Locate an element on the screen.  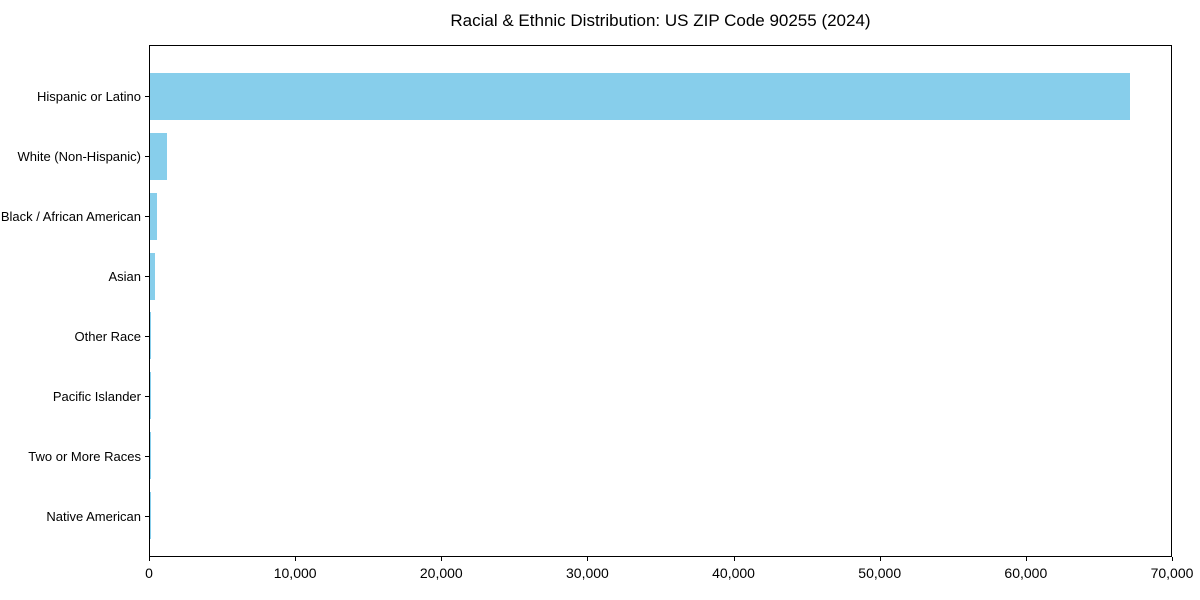
y-label-row: Two or More Races is located at coordinates (74, 456).